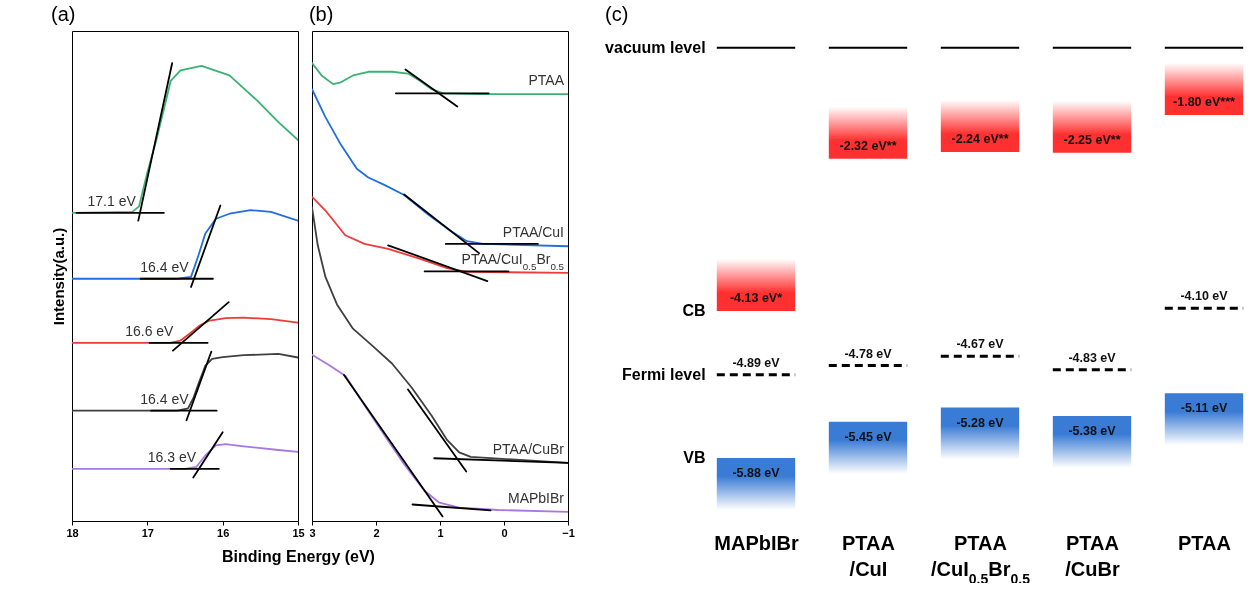 This screenshot has width=1256, height=603. What do you see at coordinates (655, 47) in the screenshot?
I see `text: vacuum level` at bounding box center [655, 47].